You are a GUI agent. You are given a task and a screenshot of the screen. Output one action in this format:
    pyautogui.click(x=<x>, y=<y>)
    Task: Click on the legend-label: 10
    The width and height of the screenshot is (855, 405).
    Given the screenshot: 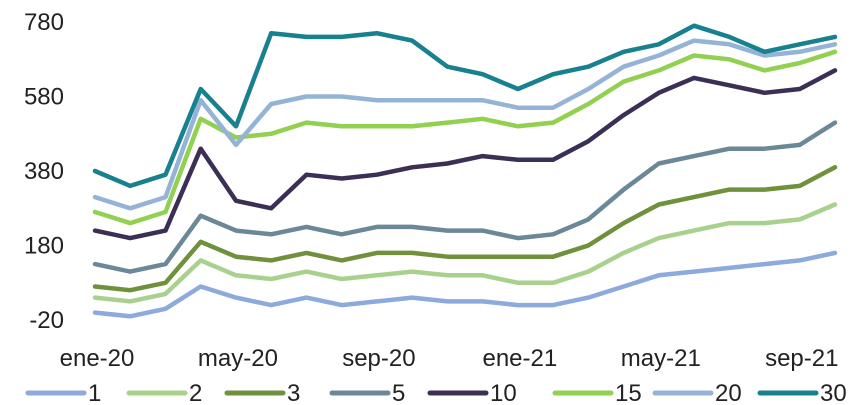 What is the action you would take?
    pyautogui.click(x=503, y=392)
    